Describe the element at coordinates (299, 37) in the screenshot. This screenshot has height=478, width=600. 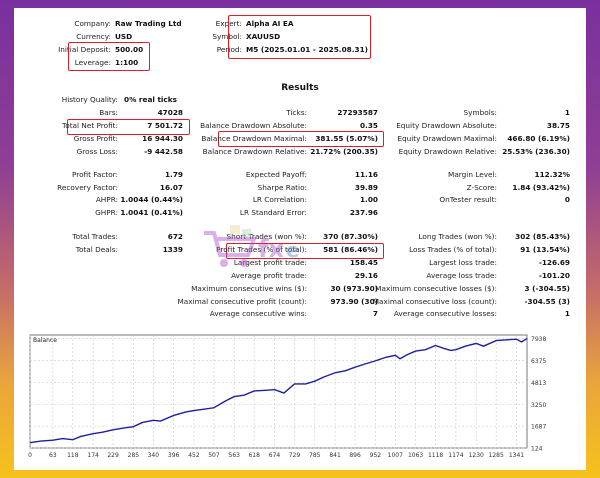
I see `highlight-expert-info` at that location.